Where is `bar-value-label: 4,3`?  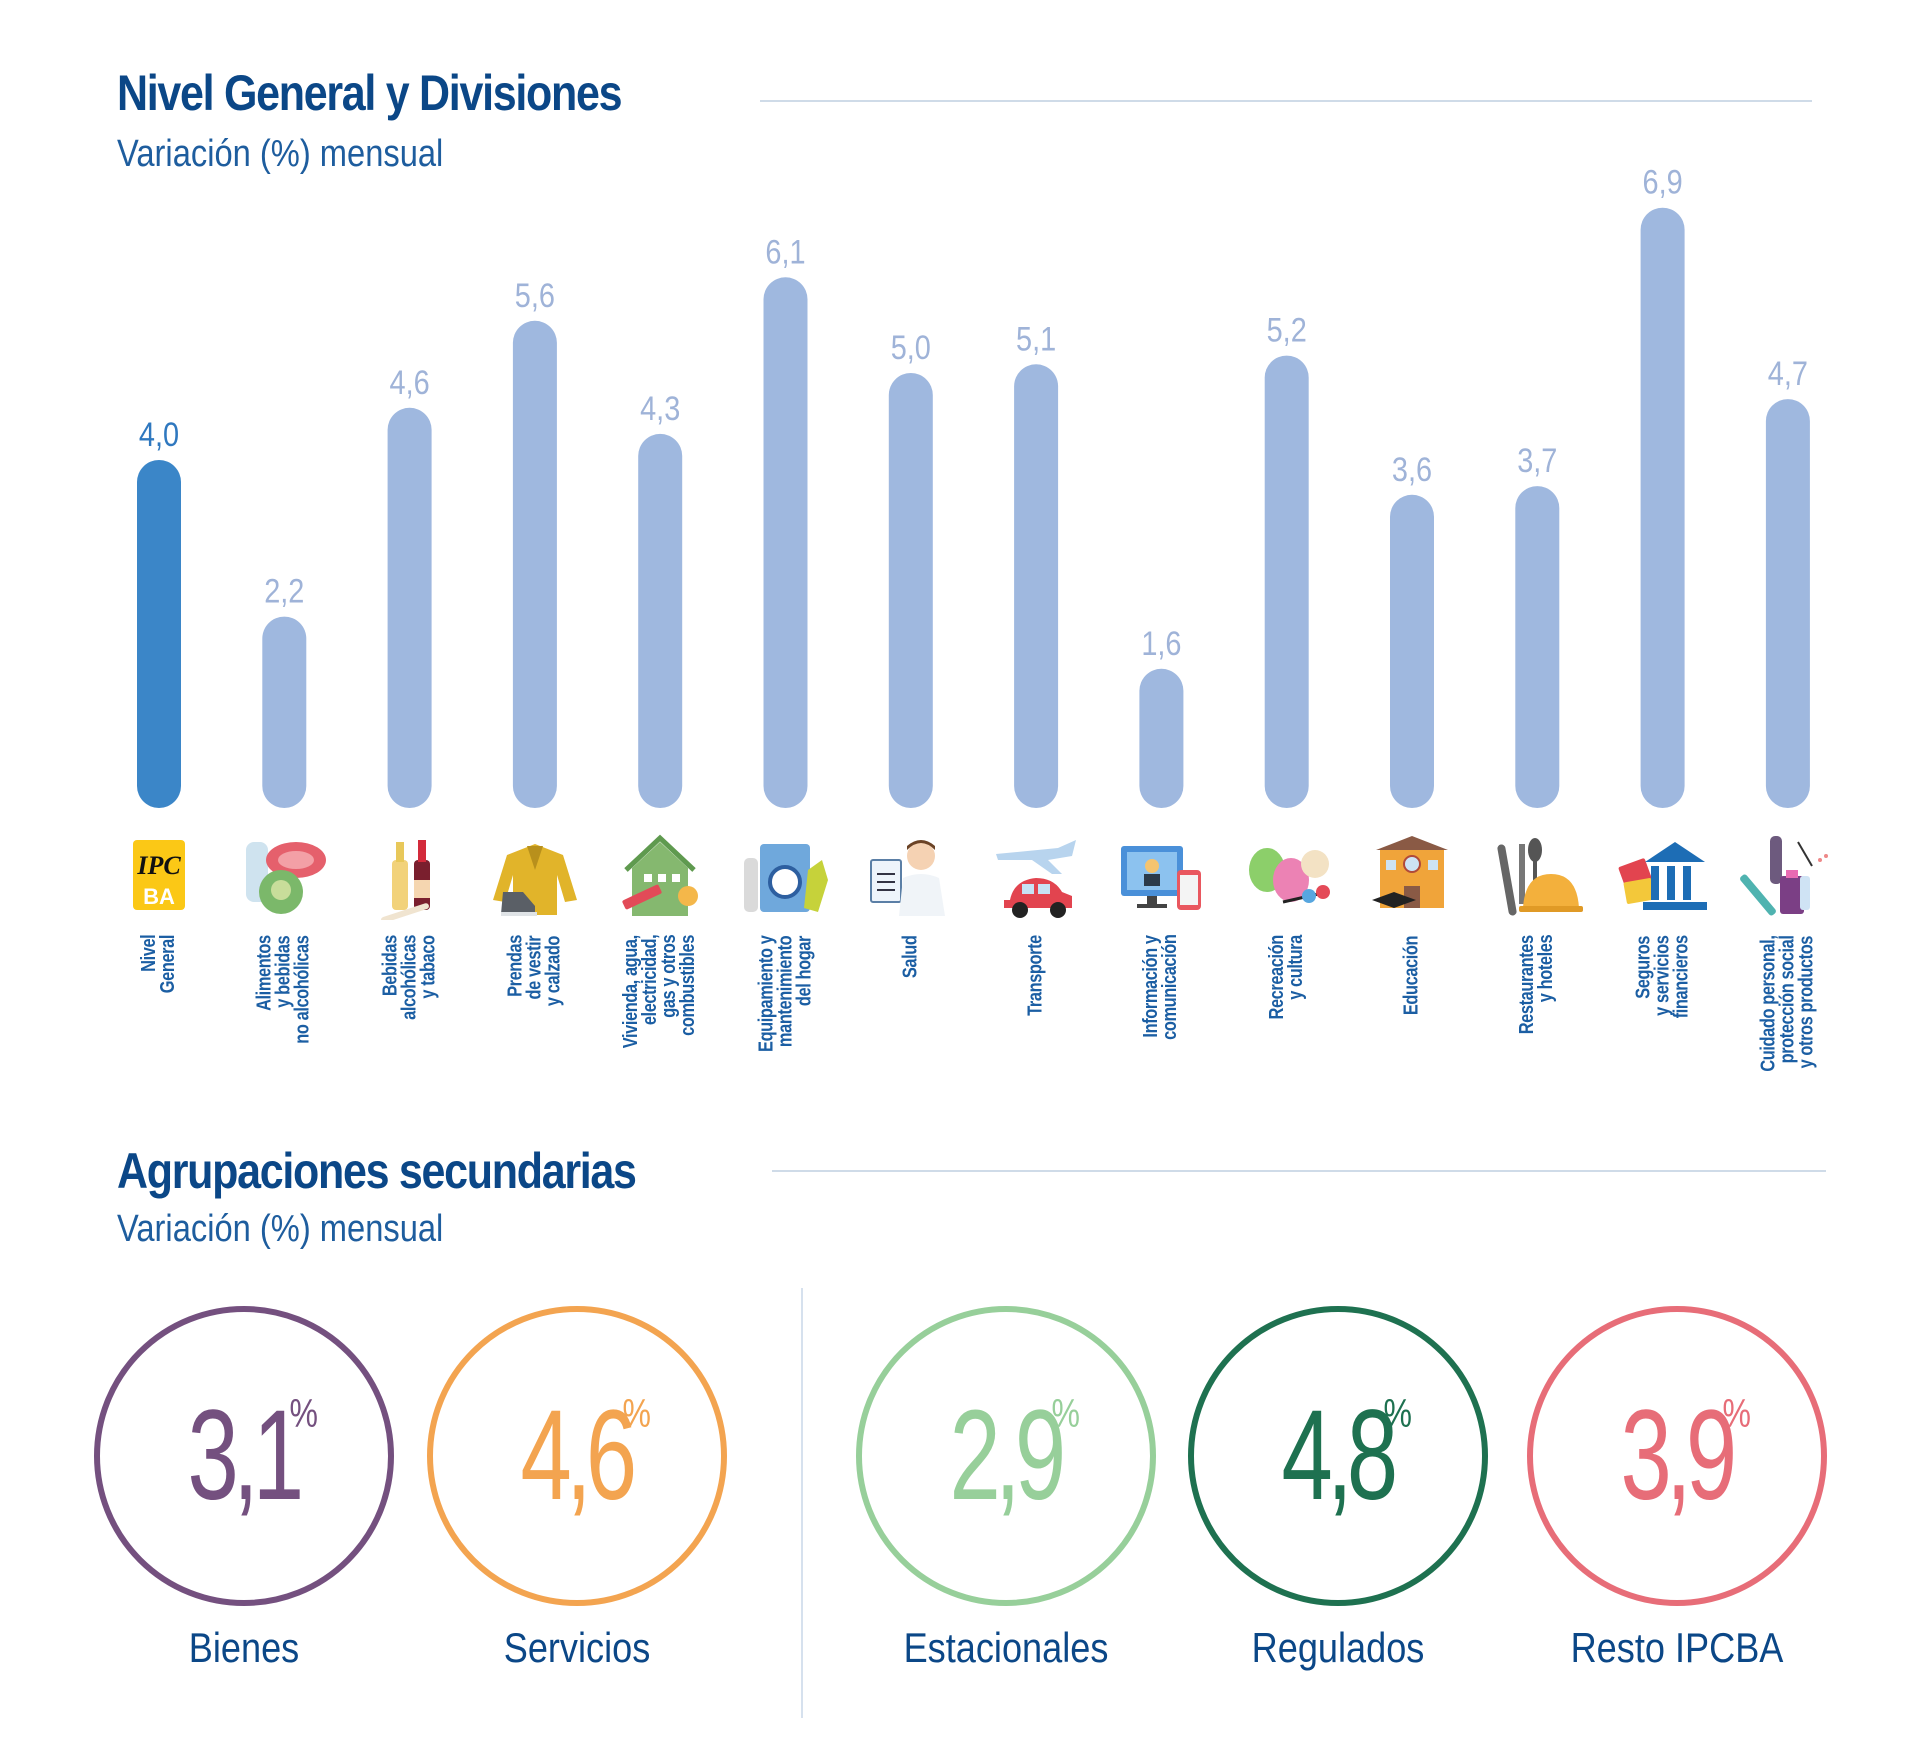 bar-value-label: 4,3 is located at coordinates (660, 408).